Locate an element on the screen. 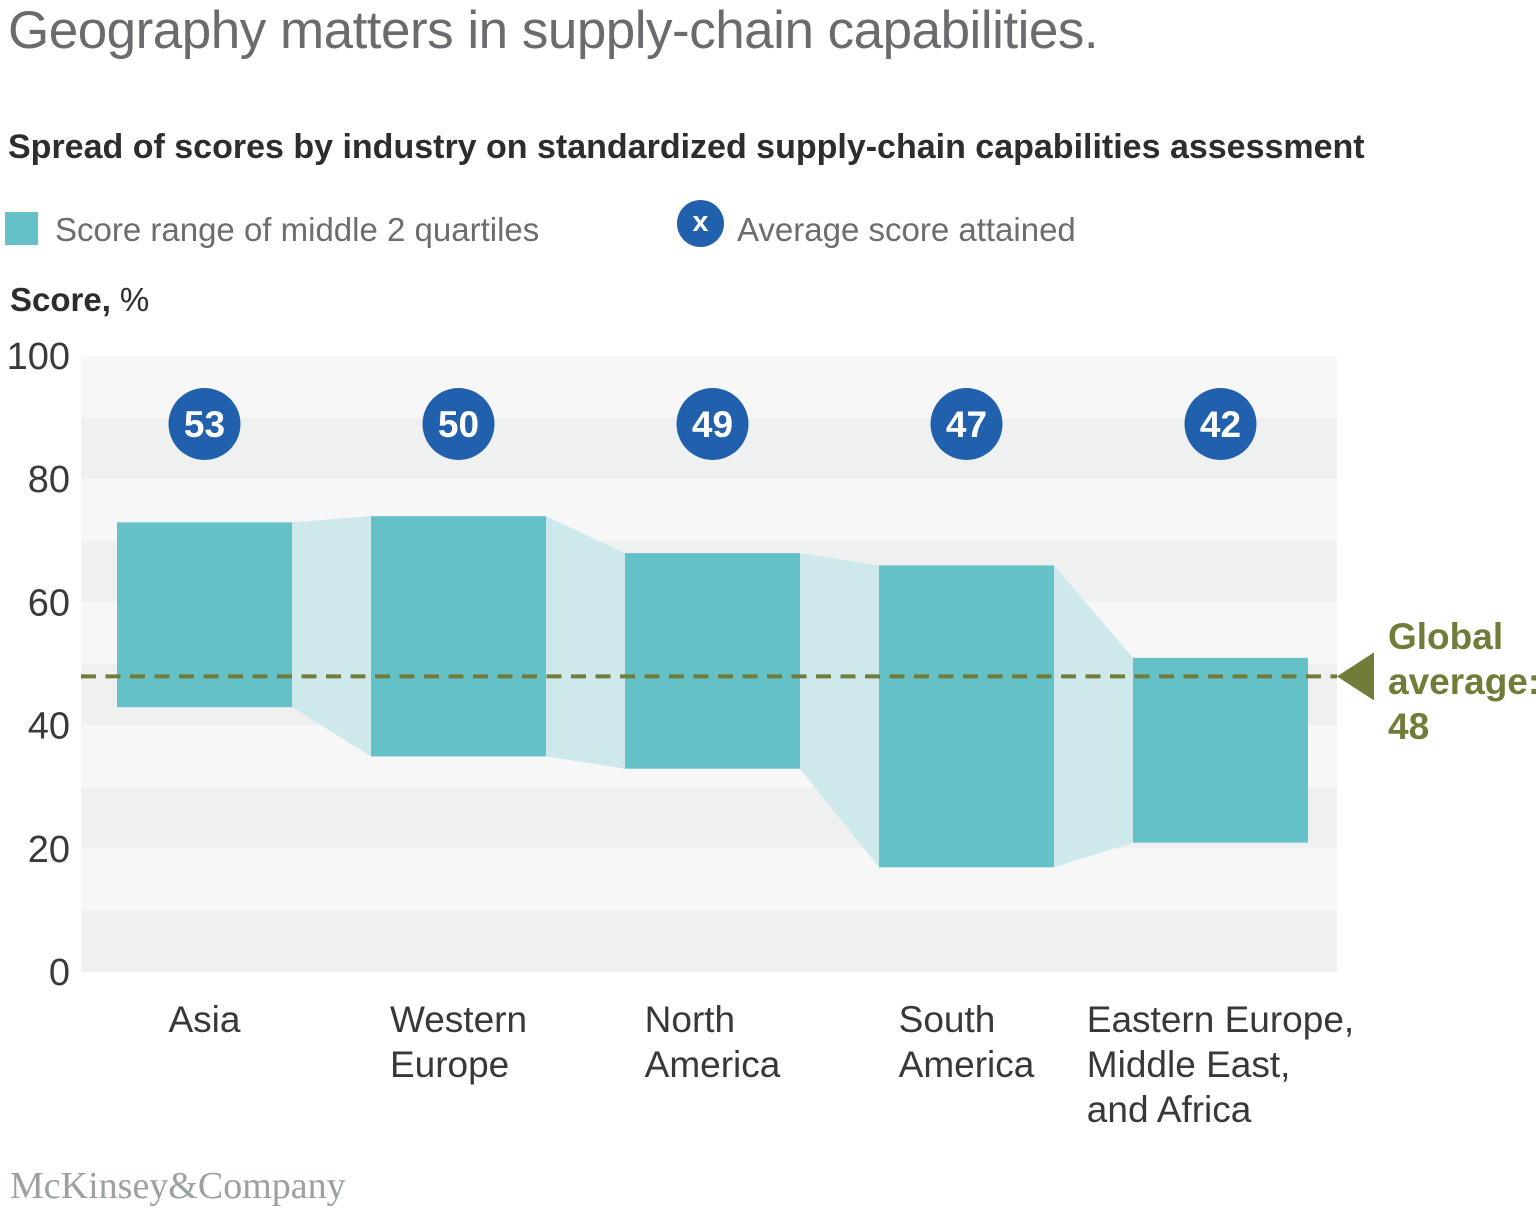 This screenshot has width=1536, height=1217. y-tick-label: 40 is located at coordinates (49, 727).